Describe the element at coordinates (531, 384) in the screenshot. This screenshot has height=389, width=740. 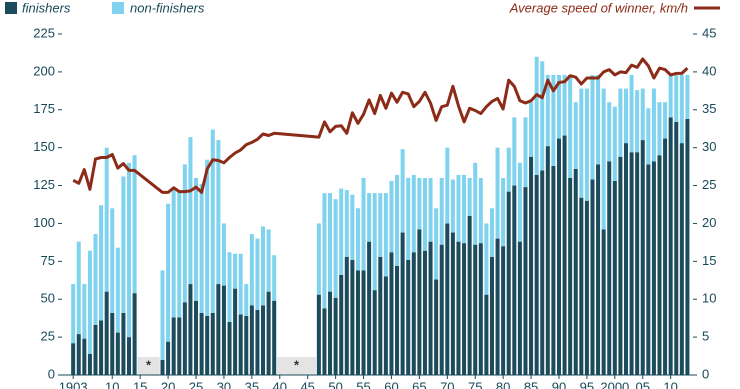
I see `x-tick-label: 85` at that location.